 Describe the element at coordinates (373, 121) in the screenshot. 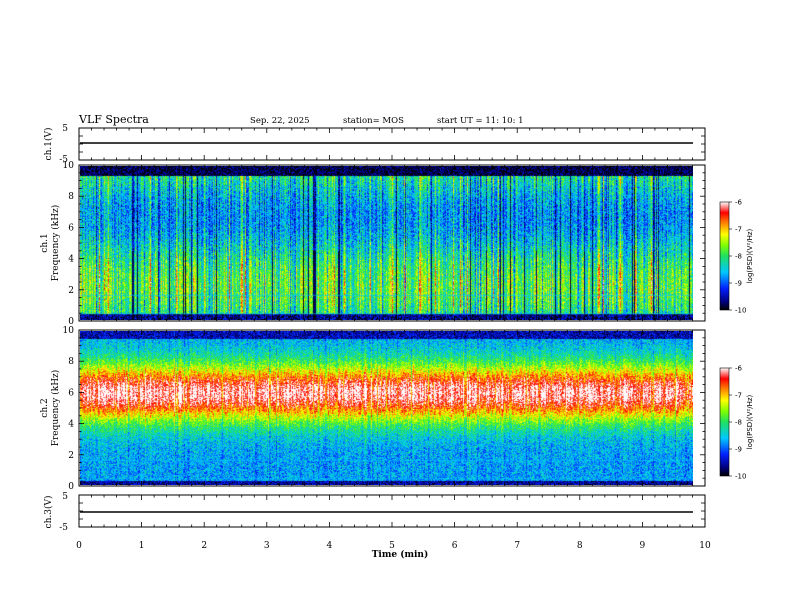

I see `station-label: station= MOS` at that location.